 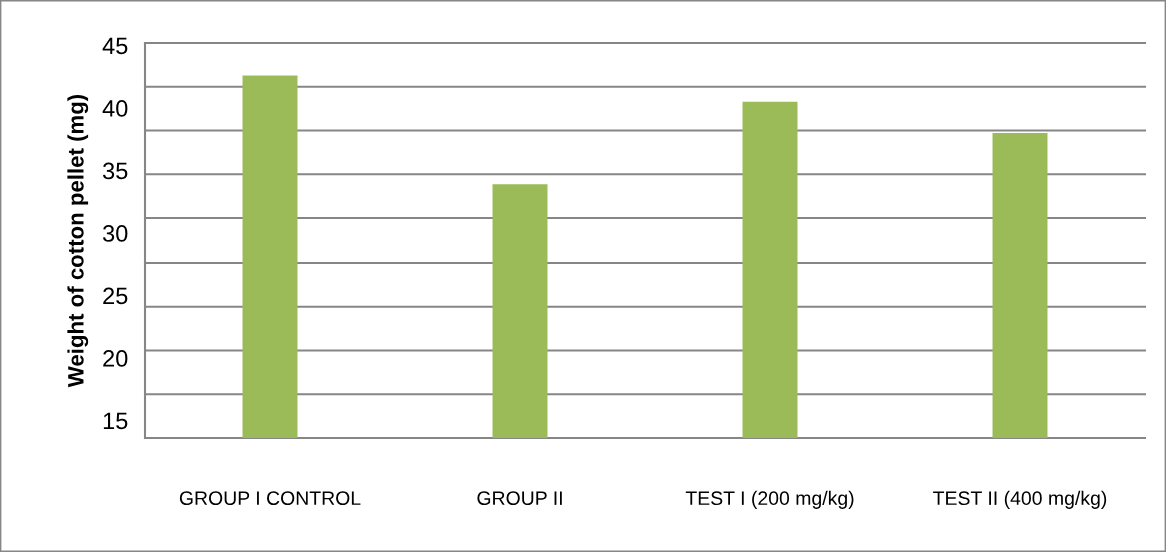 I want to click on y-tick-label: 20, so click(x=115, y=358).